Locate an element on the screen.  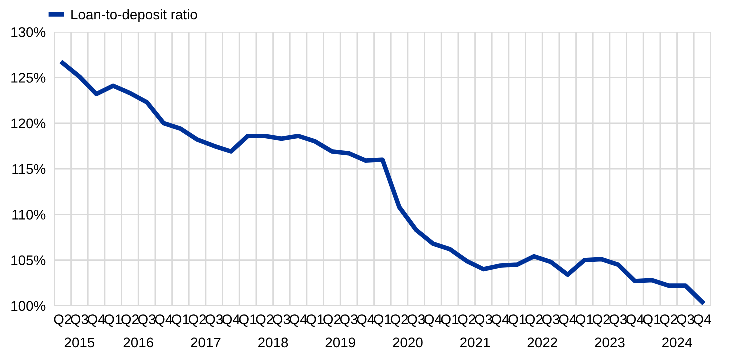
y-tick-label: 130% is located at coordinates (29, 32).